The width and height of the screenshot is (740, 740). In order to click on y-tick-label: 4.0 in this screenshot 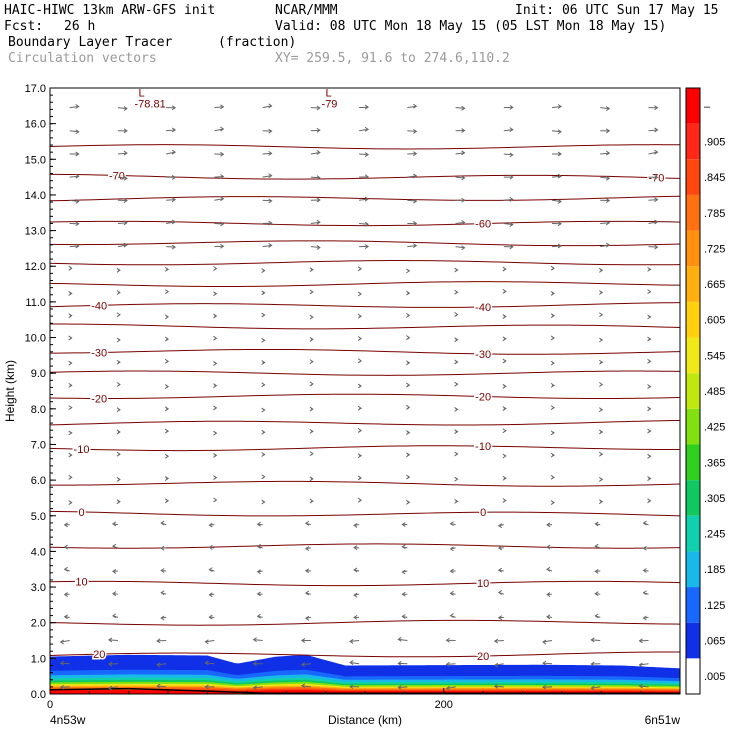, I will do `click(38, 552)`.